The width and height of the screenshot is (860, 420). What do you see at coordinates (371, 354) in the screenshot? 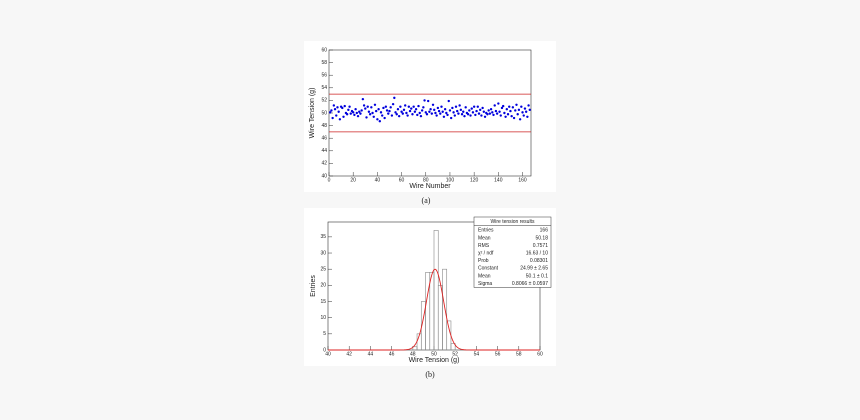
I see `x-tick-label: 44` at bounding box center [371, 354].